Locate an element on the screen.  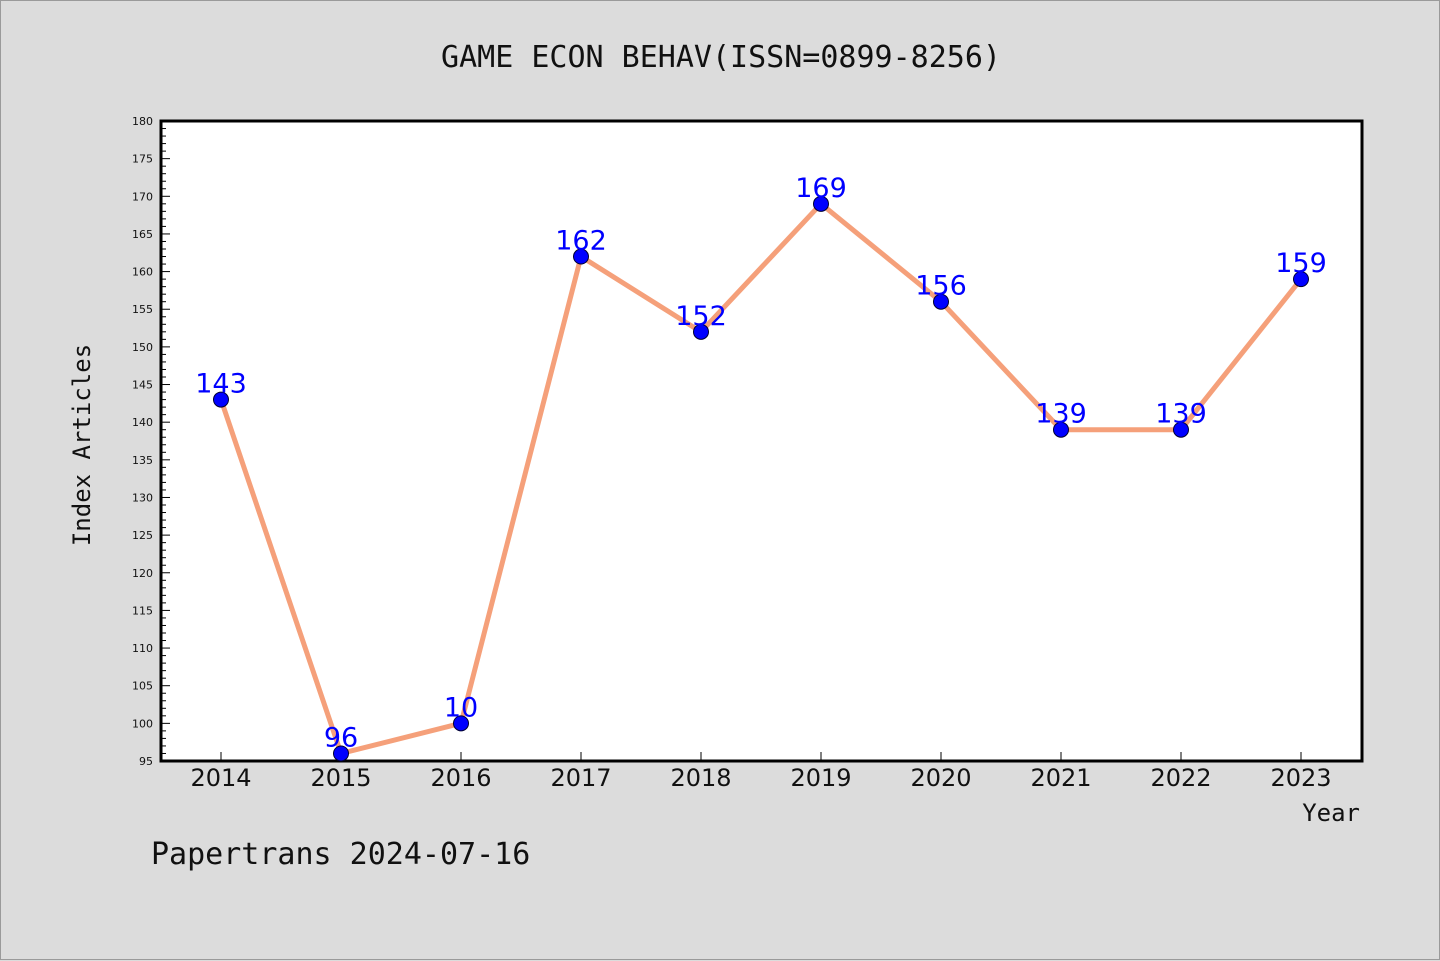
x-tick-label: 2020 is located at coordinates (940, 778).